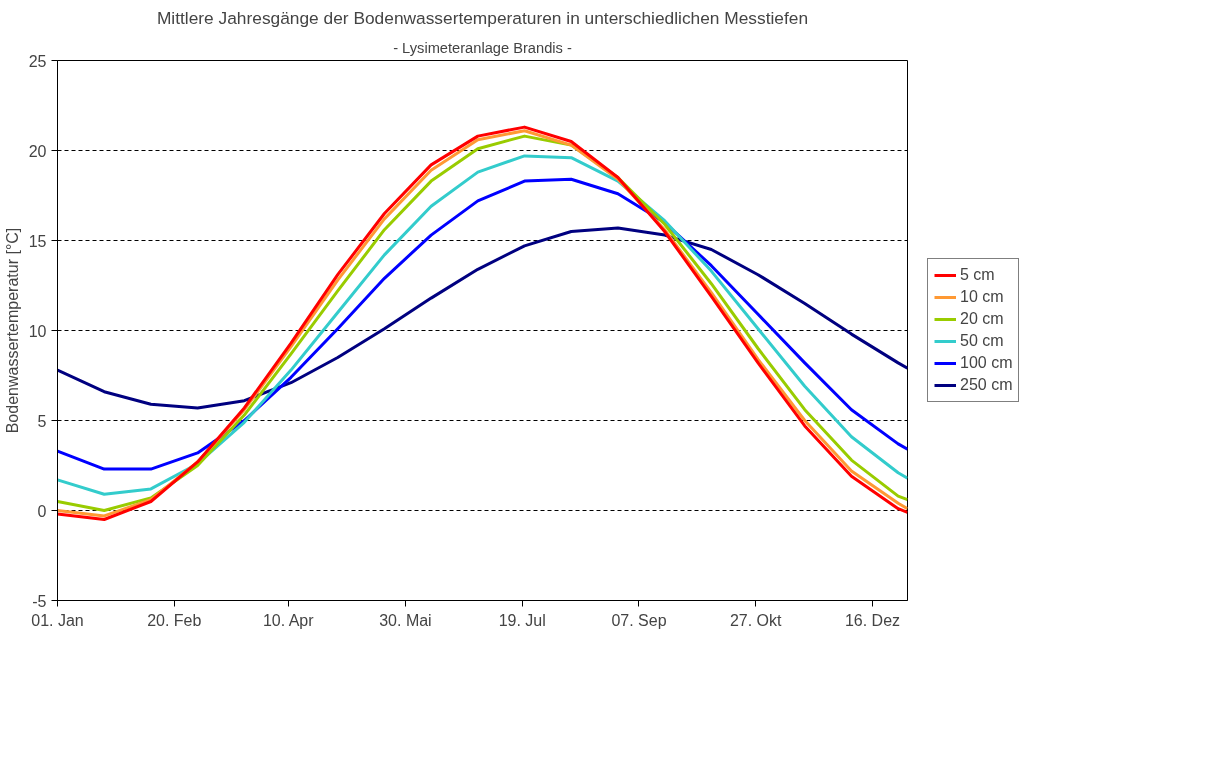 Image resolution: width=1227 pixels, height=760 pixels. I want to click on chart-title: Mittlere Jahresgänge der Bodenwassertemperaturen in unterschiedlichen Messtiefen, so click(482, 17).